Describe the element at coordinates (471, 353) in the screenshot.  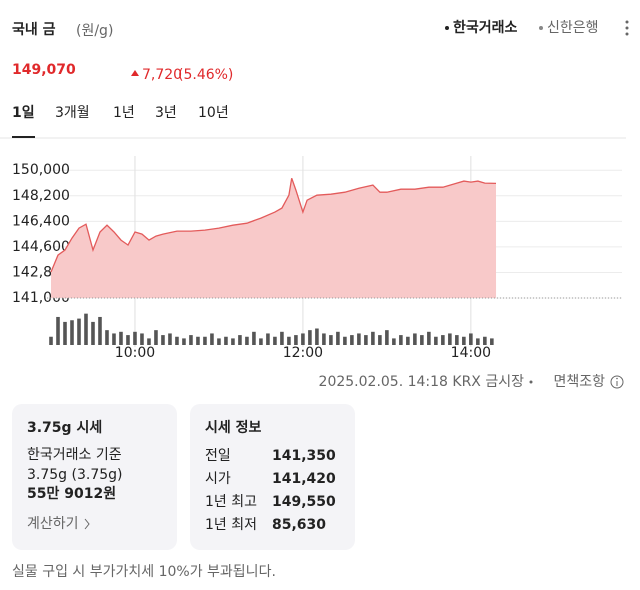
I see `x-tick-label: 14:00` at that location.